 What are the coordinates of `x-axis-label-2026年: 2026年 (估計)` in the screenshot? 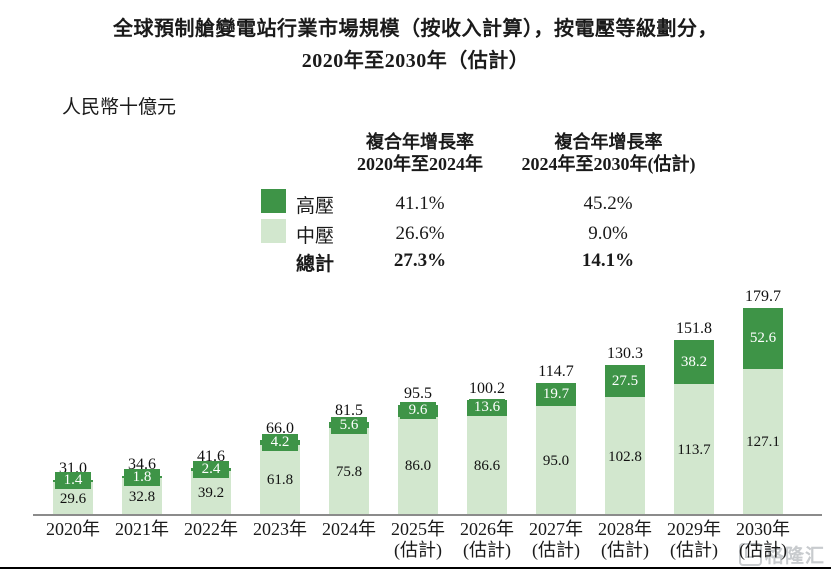 It's located at (487, 539).